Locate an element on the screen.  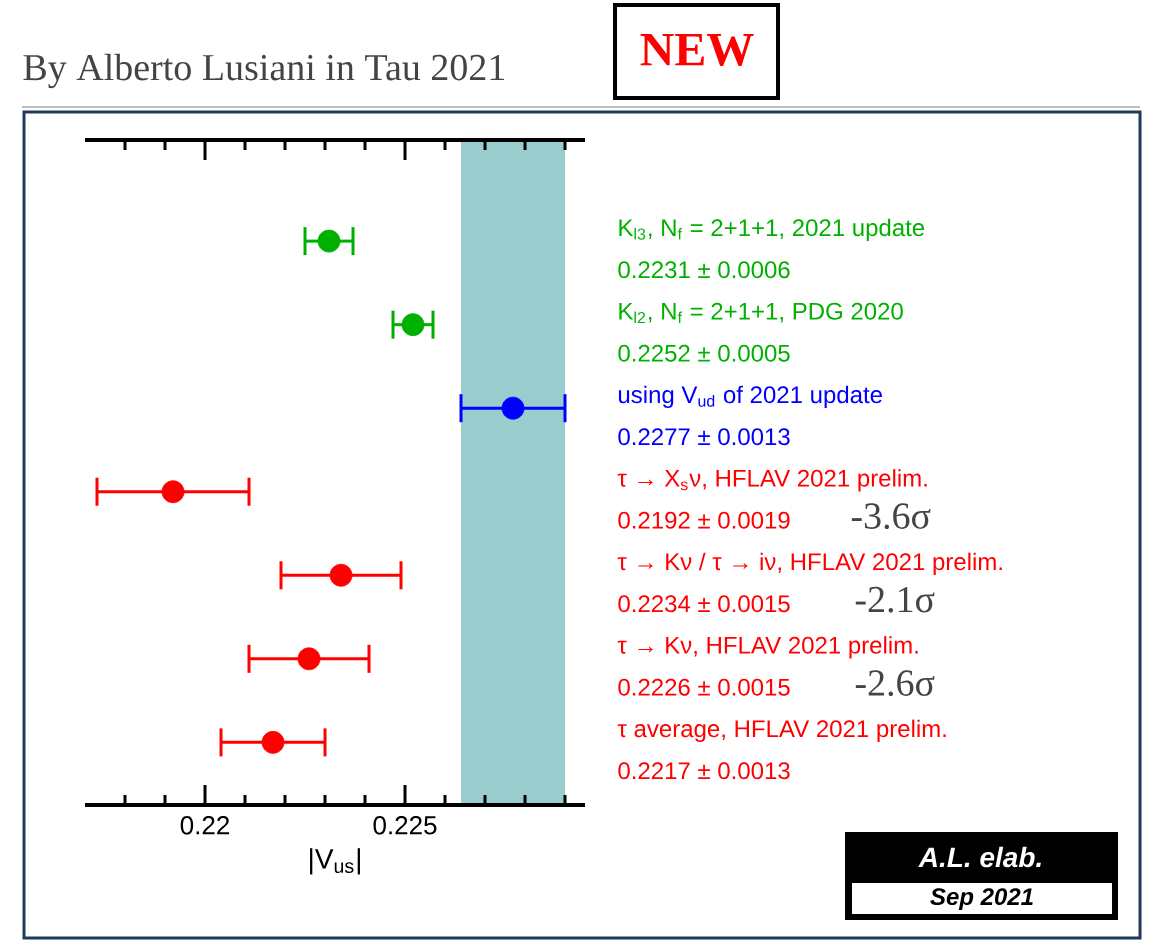
text: Sep 2021 is located at coordinates (981, 899).